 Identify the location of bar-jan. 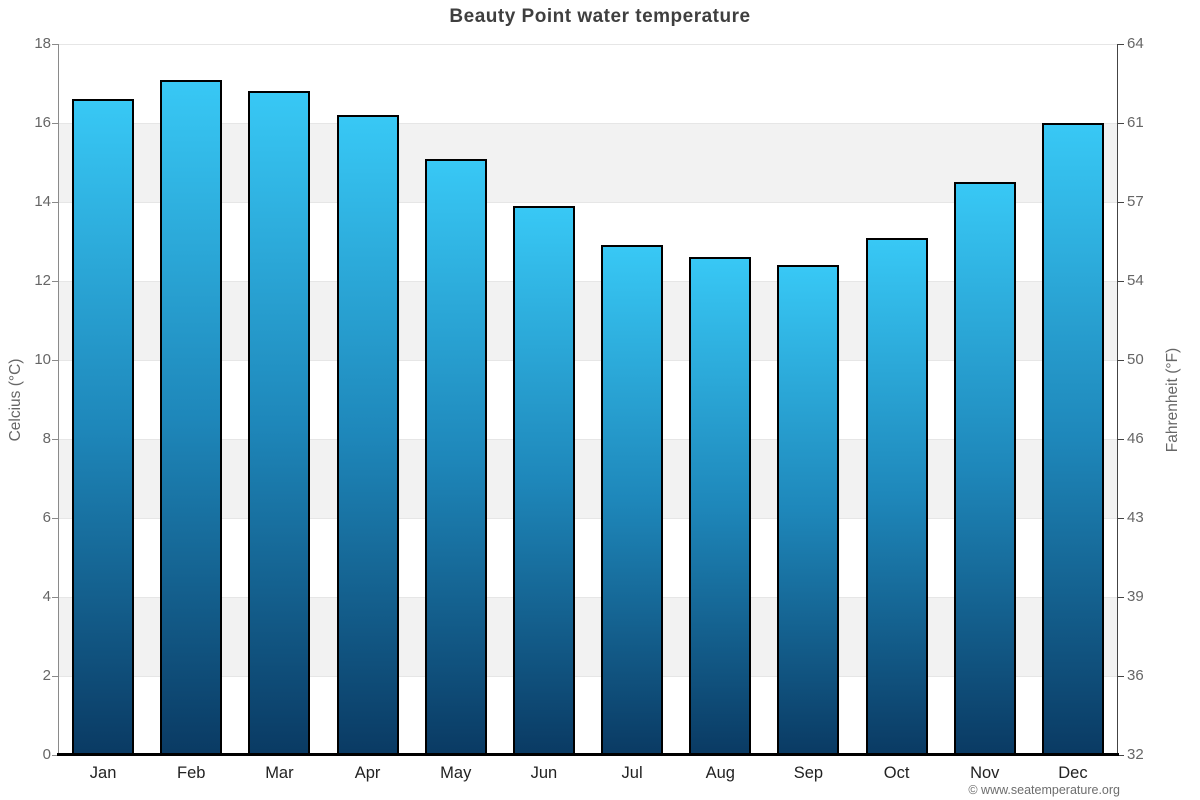
(103, 427).